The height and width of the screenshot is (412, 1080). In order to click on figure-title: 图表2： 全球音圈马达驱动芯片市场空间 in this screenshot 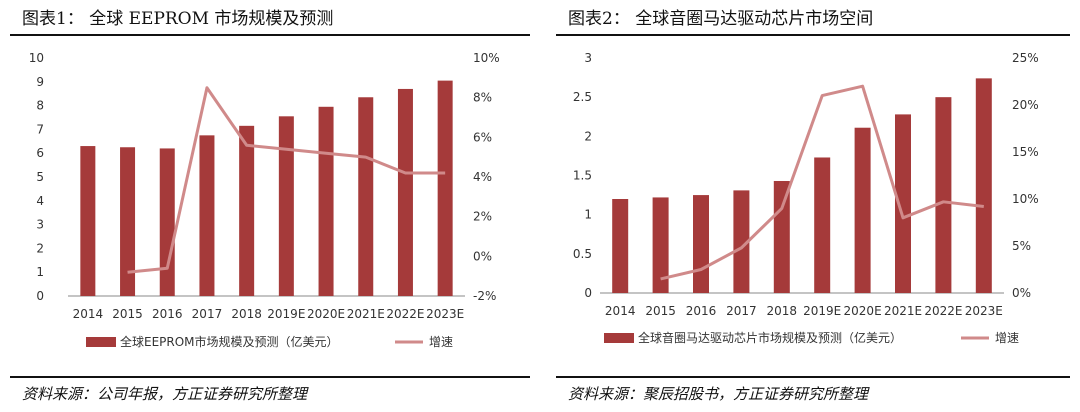, I will do `click(721, 19)`.